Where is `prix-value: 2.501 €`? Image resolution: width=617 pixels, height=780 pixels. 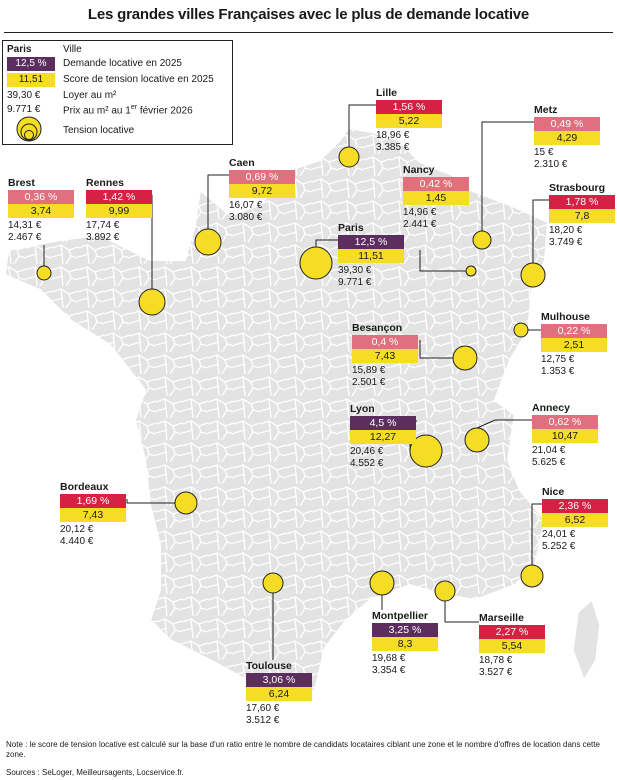 prix-value: 2.501 € is located at coordinates (369, 382).